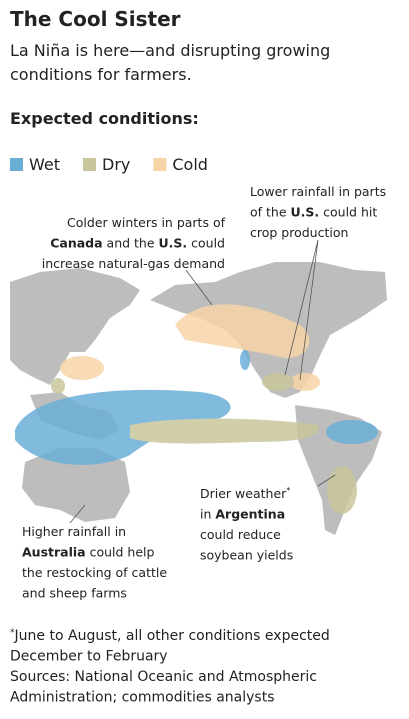  I want to click on text-line: Administration; commodities analysts, so click(142, 698).